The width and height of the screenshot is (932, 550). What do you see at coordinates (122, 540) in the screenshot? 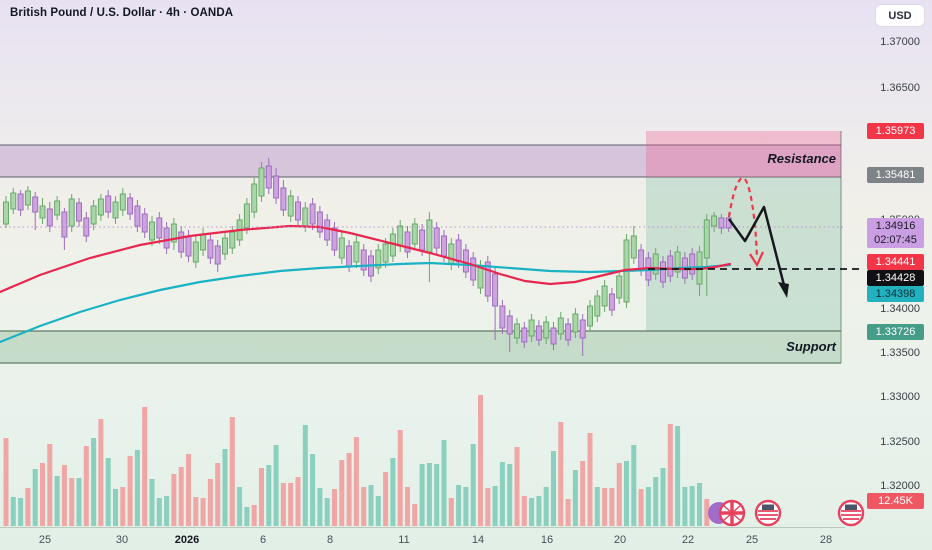
I see `time-tick-label: 30` at bounding box center [122, 540].